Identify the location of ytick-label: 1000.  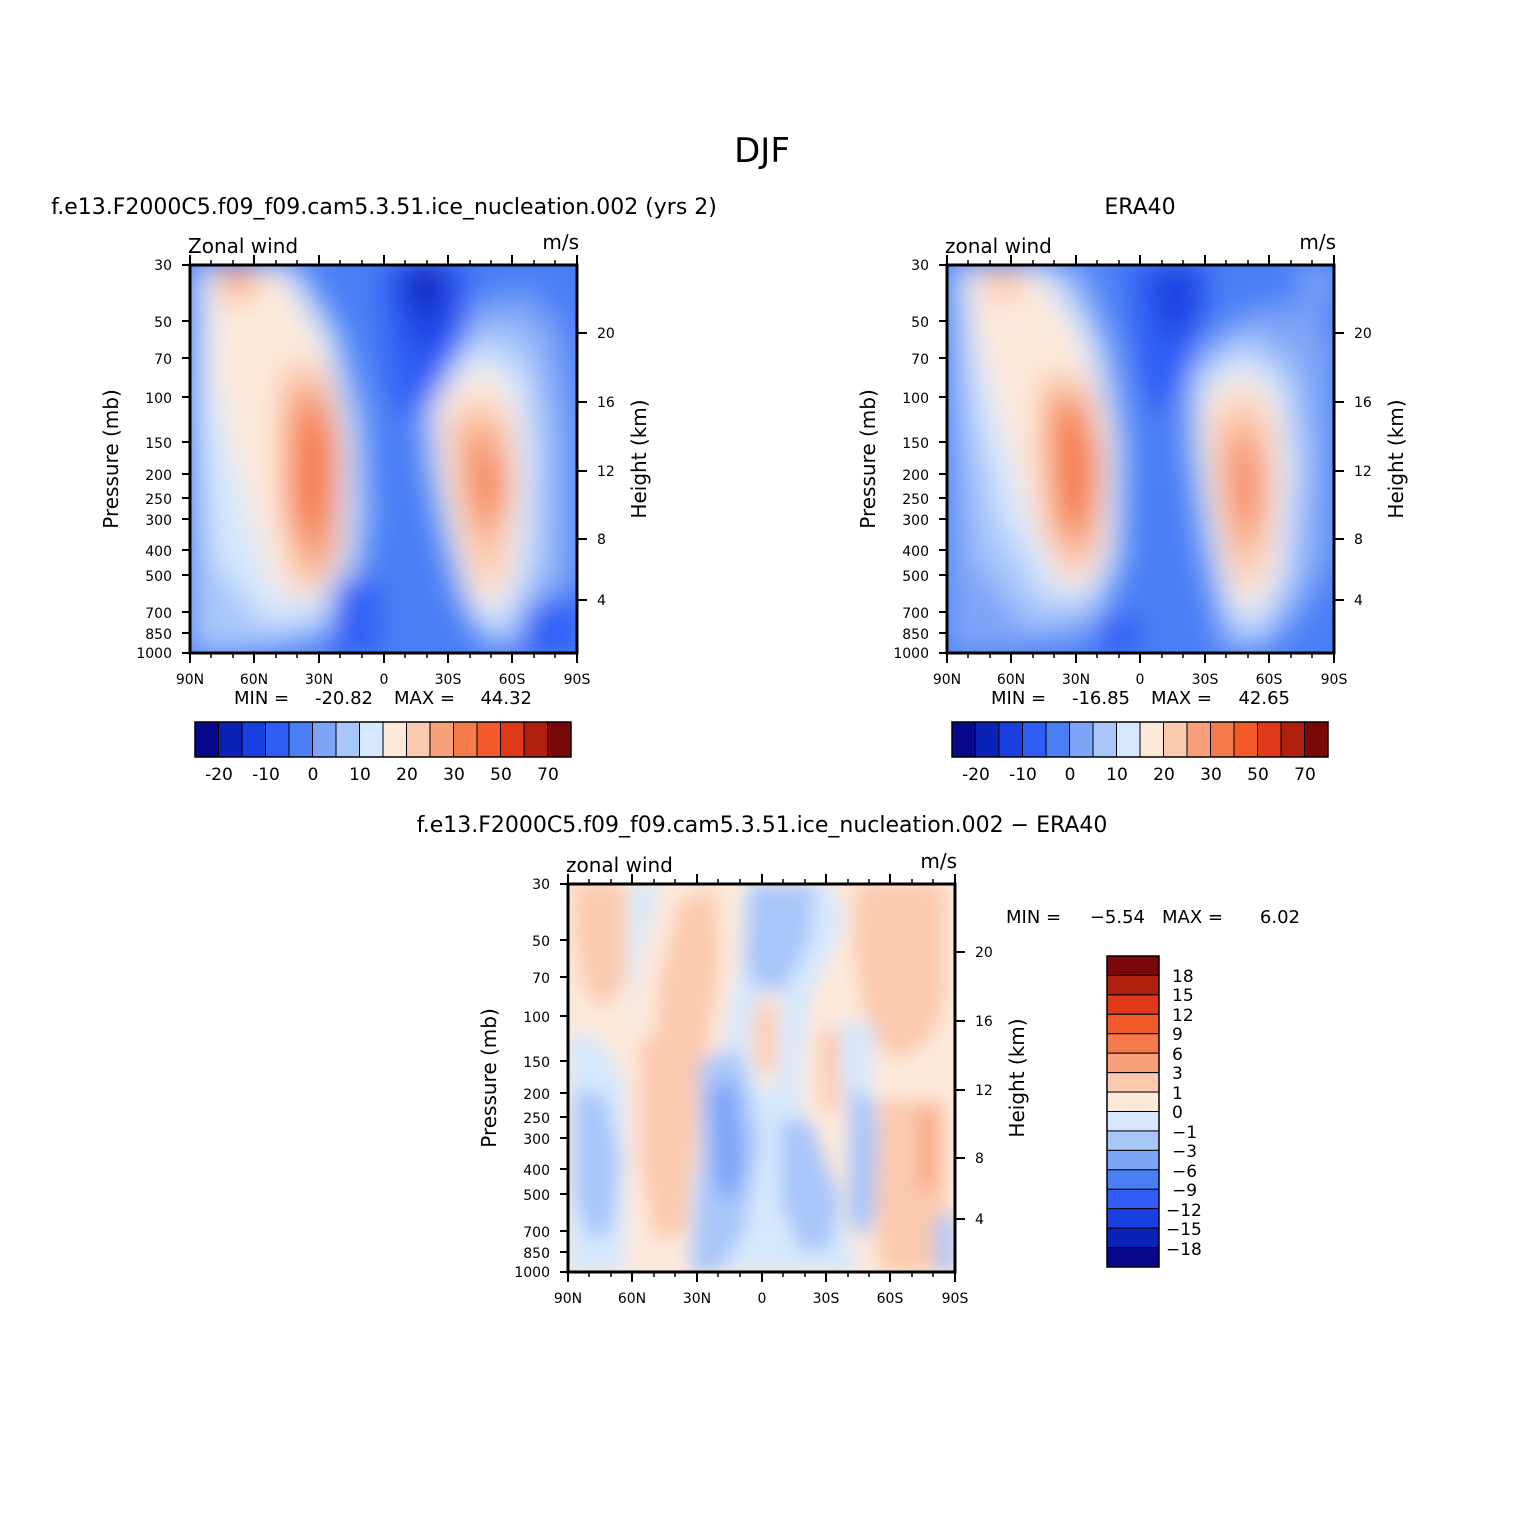
(911, 654).